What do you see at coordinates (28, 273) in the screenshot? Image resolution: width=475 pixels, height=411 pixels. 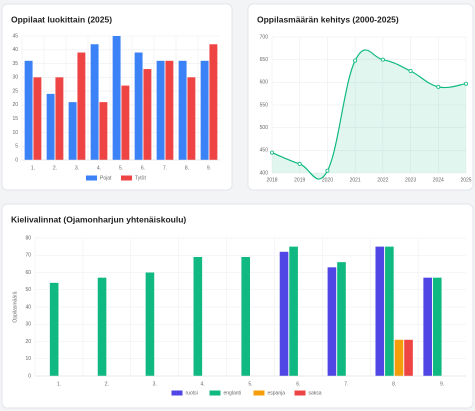 I see `y-tick-label: 60` at bounding box center [28, 273].